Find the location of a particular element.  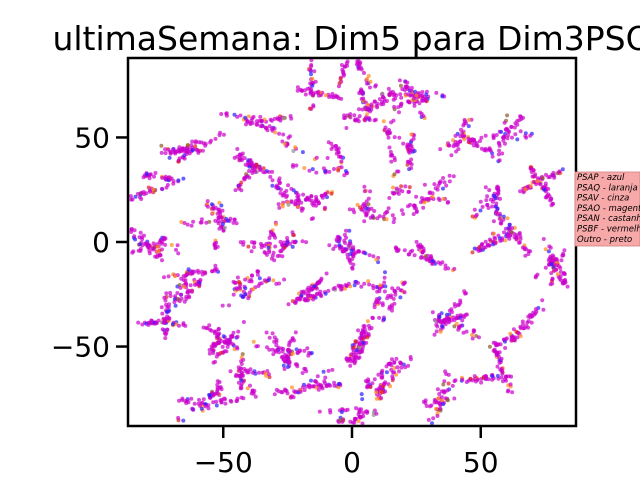

chart-title: ultimaSemana: Dim5 para Dim3PSO is located at coordinates (346, 38).